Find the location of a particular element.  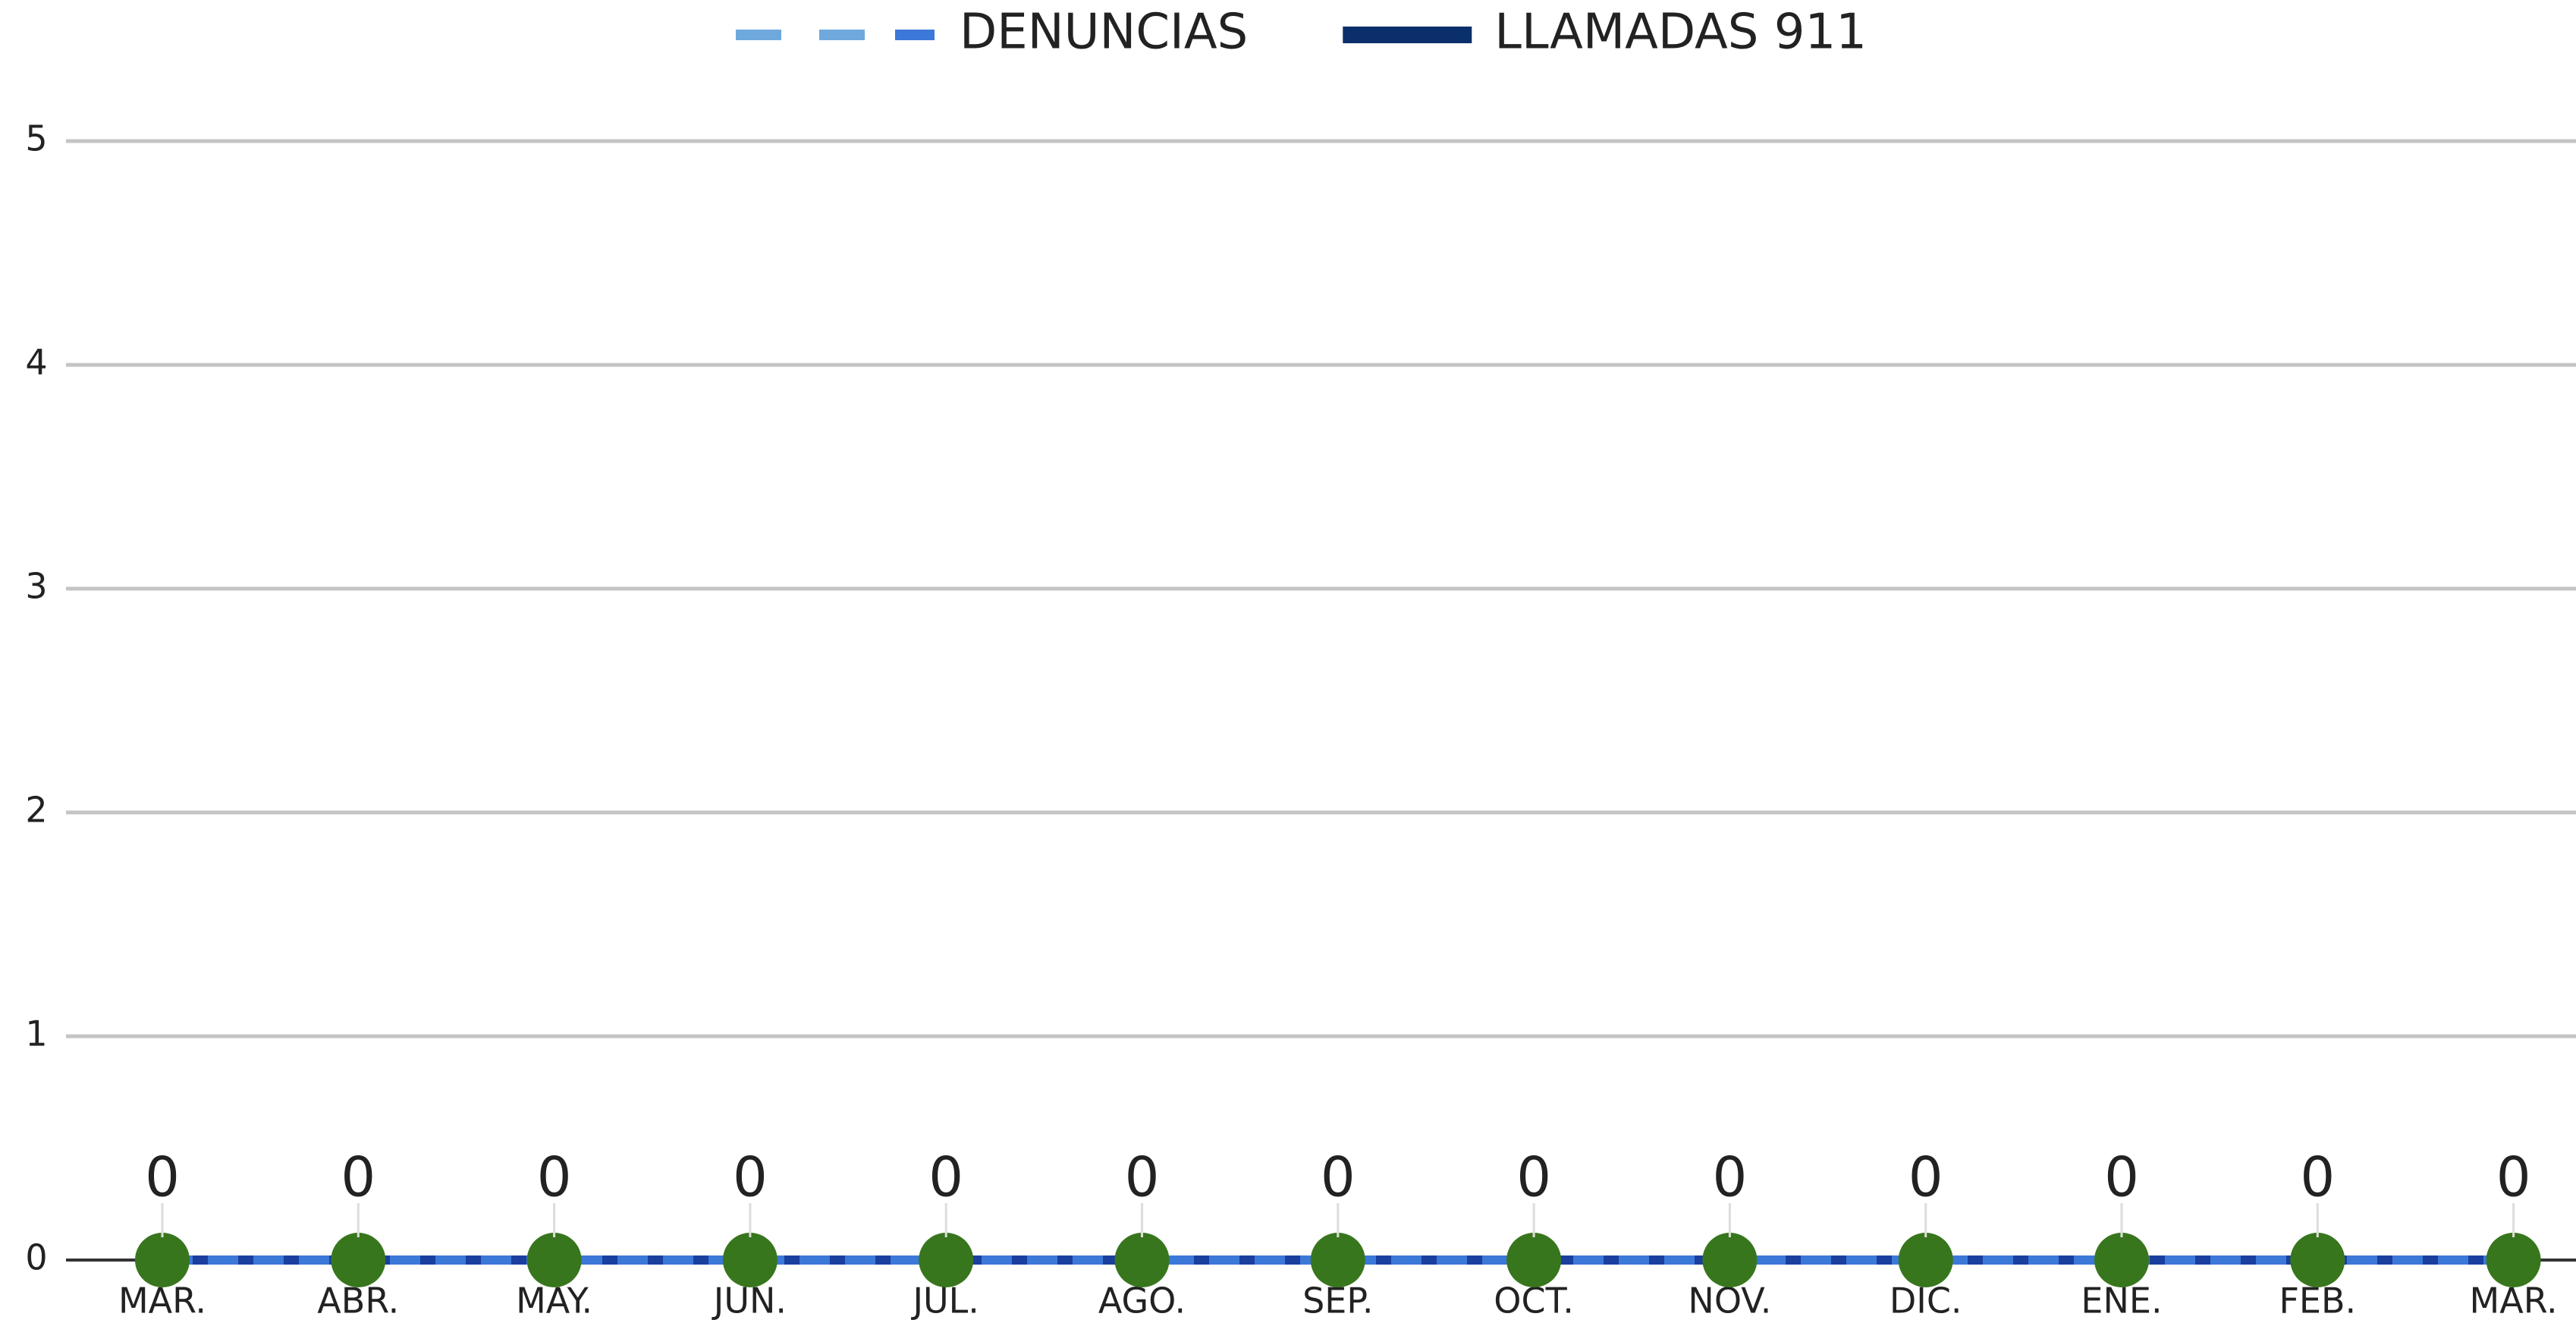

legend-label: LLAMADAS 911 is located at coordinates (1680, 33).